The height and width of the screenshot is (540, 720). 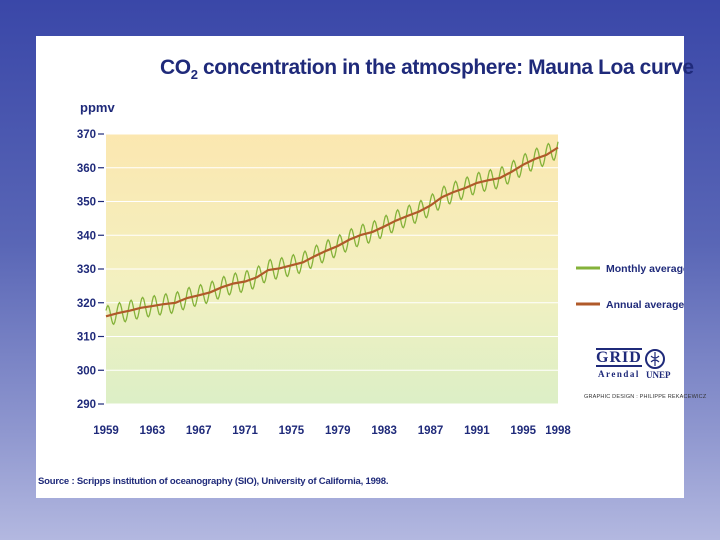 I want to click on x-tick-label: 1991, so click(x=477, y=431).